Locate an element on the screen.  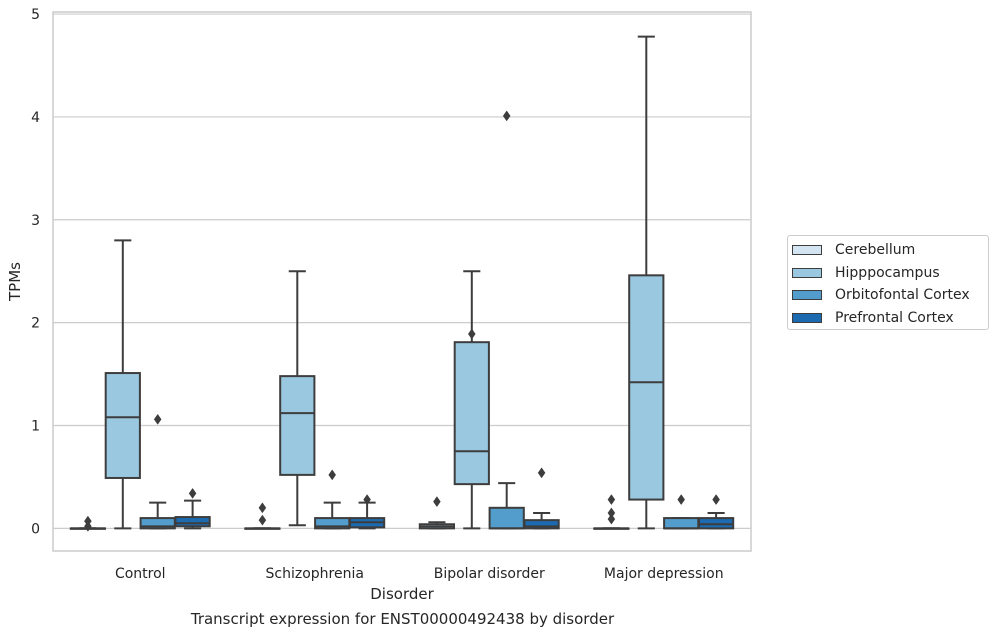
y-tick-label: 5 is located at coordinates (35, 15).